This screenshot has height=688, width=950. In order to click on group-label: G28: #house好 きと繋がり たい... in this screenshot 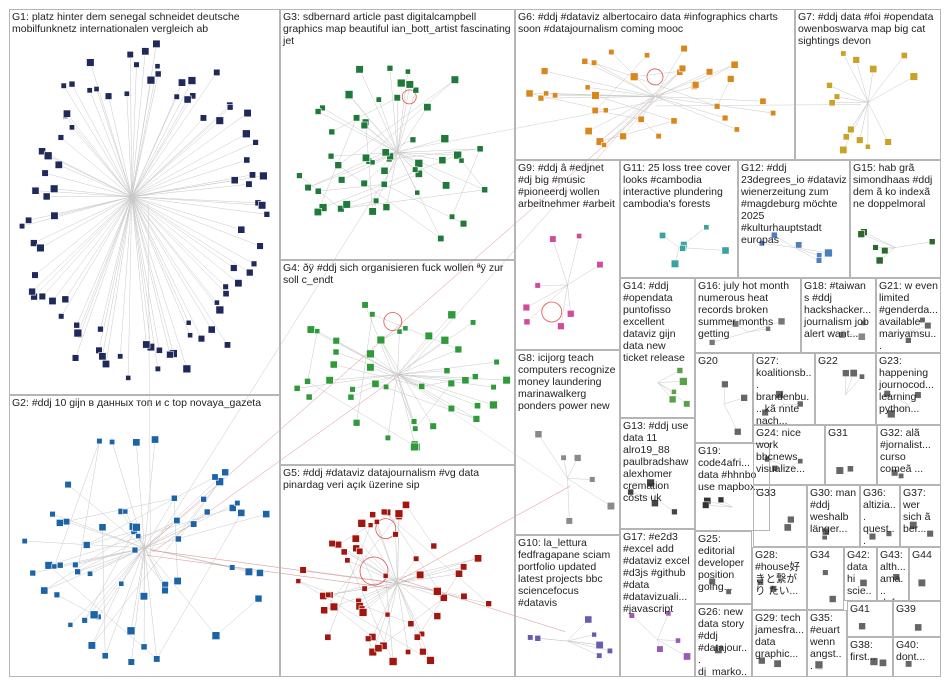, I will do `click(779, 573)`.